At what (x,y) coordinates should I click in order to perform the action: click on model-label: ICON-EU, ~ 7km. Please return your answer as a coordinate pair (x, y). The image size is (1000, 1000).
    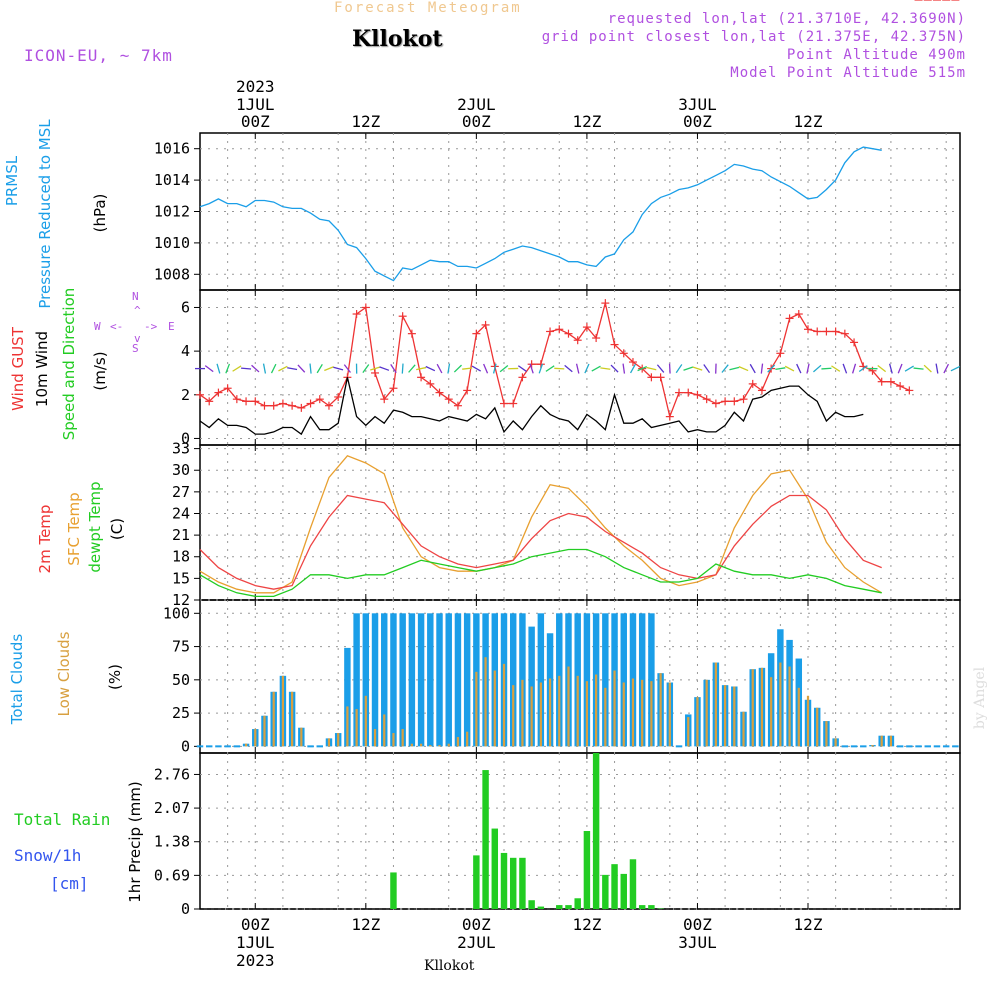
    Looking at the image, I should click on (98, 55).